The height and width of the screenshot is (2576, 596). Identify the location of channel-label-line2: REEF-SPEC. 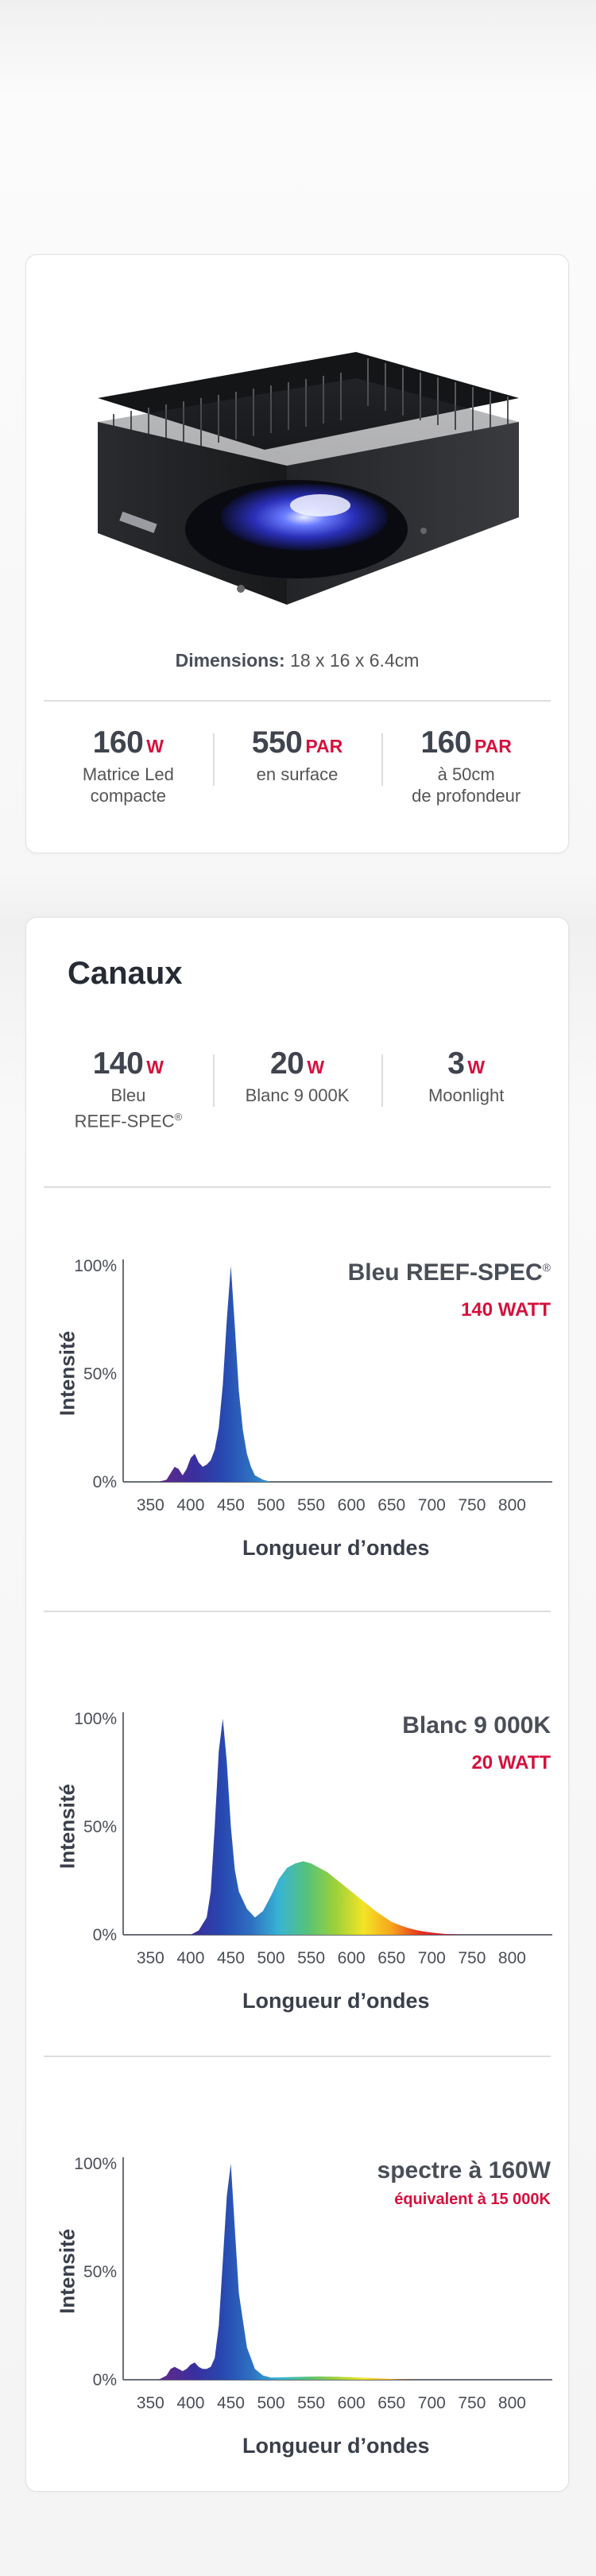
(124, 1121).